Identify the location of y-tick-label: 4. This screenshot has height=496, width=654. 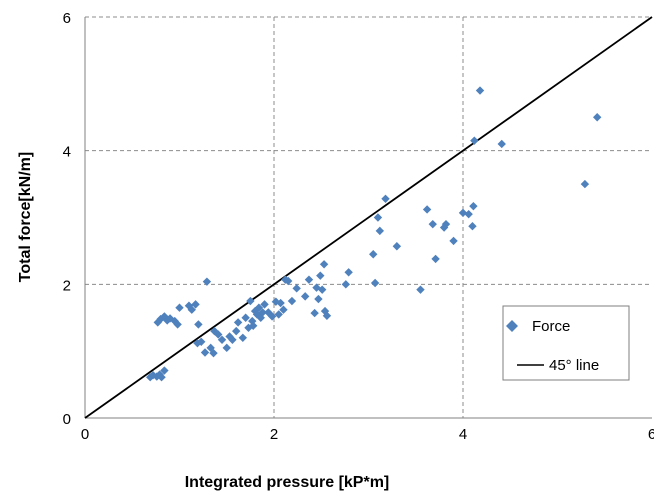
(67, 152).